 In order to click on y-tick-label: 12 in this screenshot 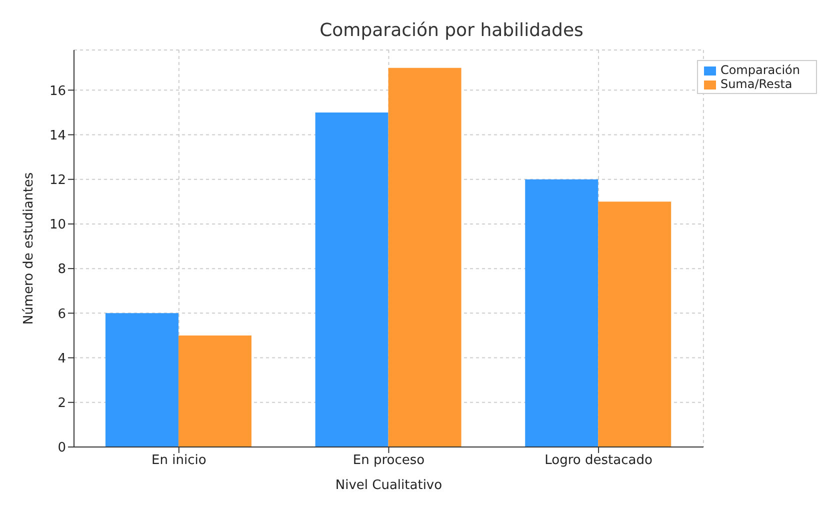, I will do `click(57, 180)`.